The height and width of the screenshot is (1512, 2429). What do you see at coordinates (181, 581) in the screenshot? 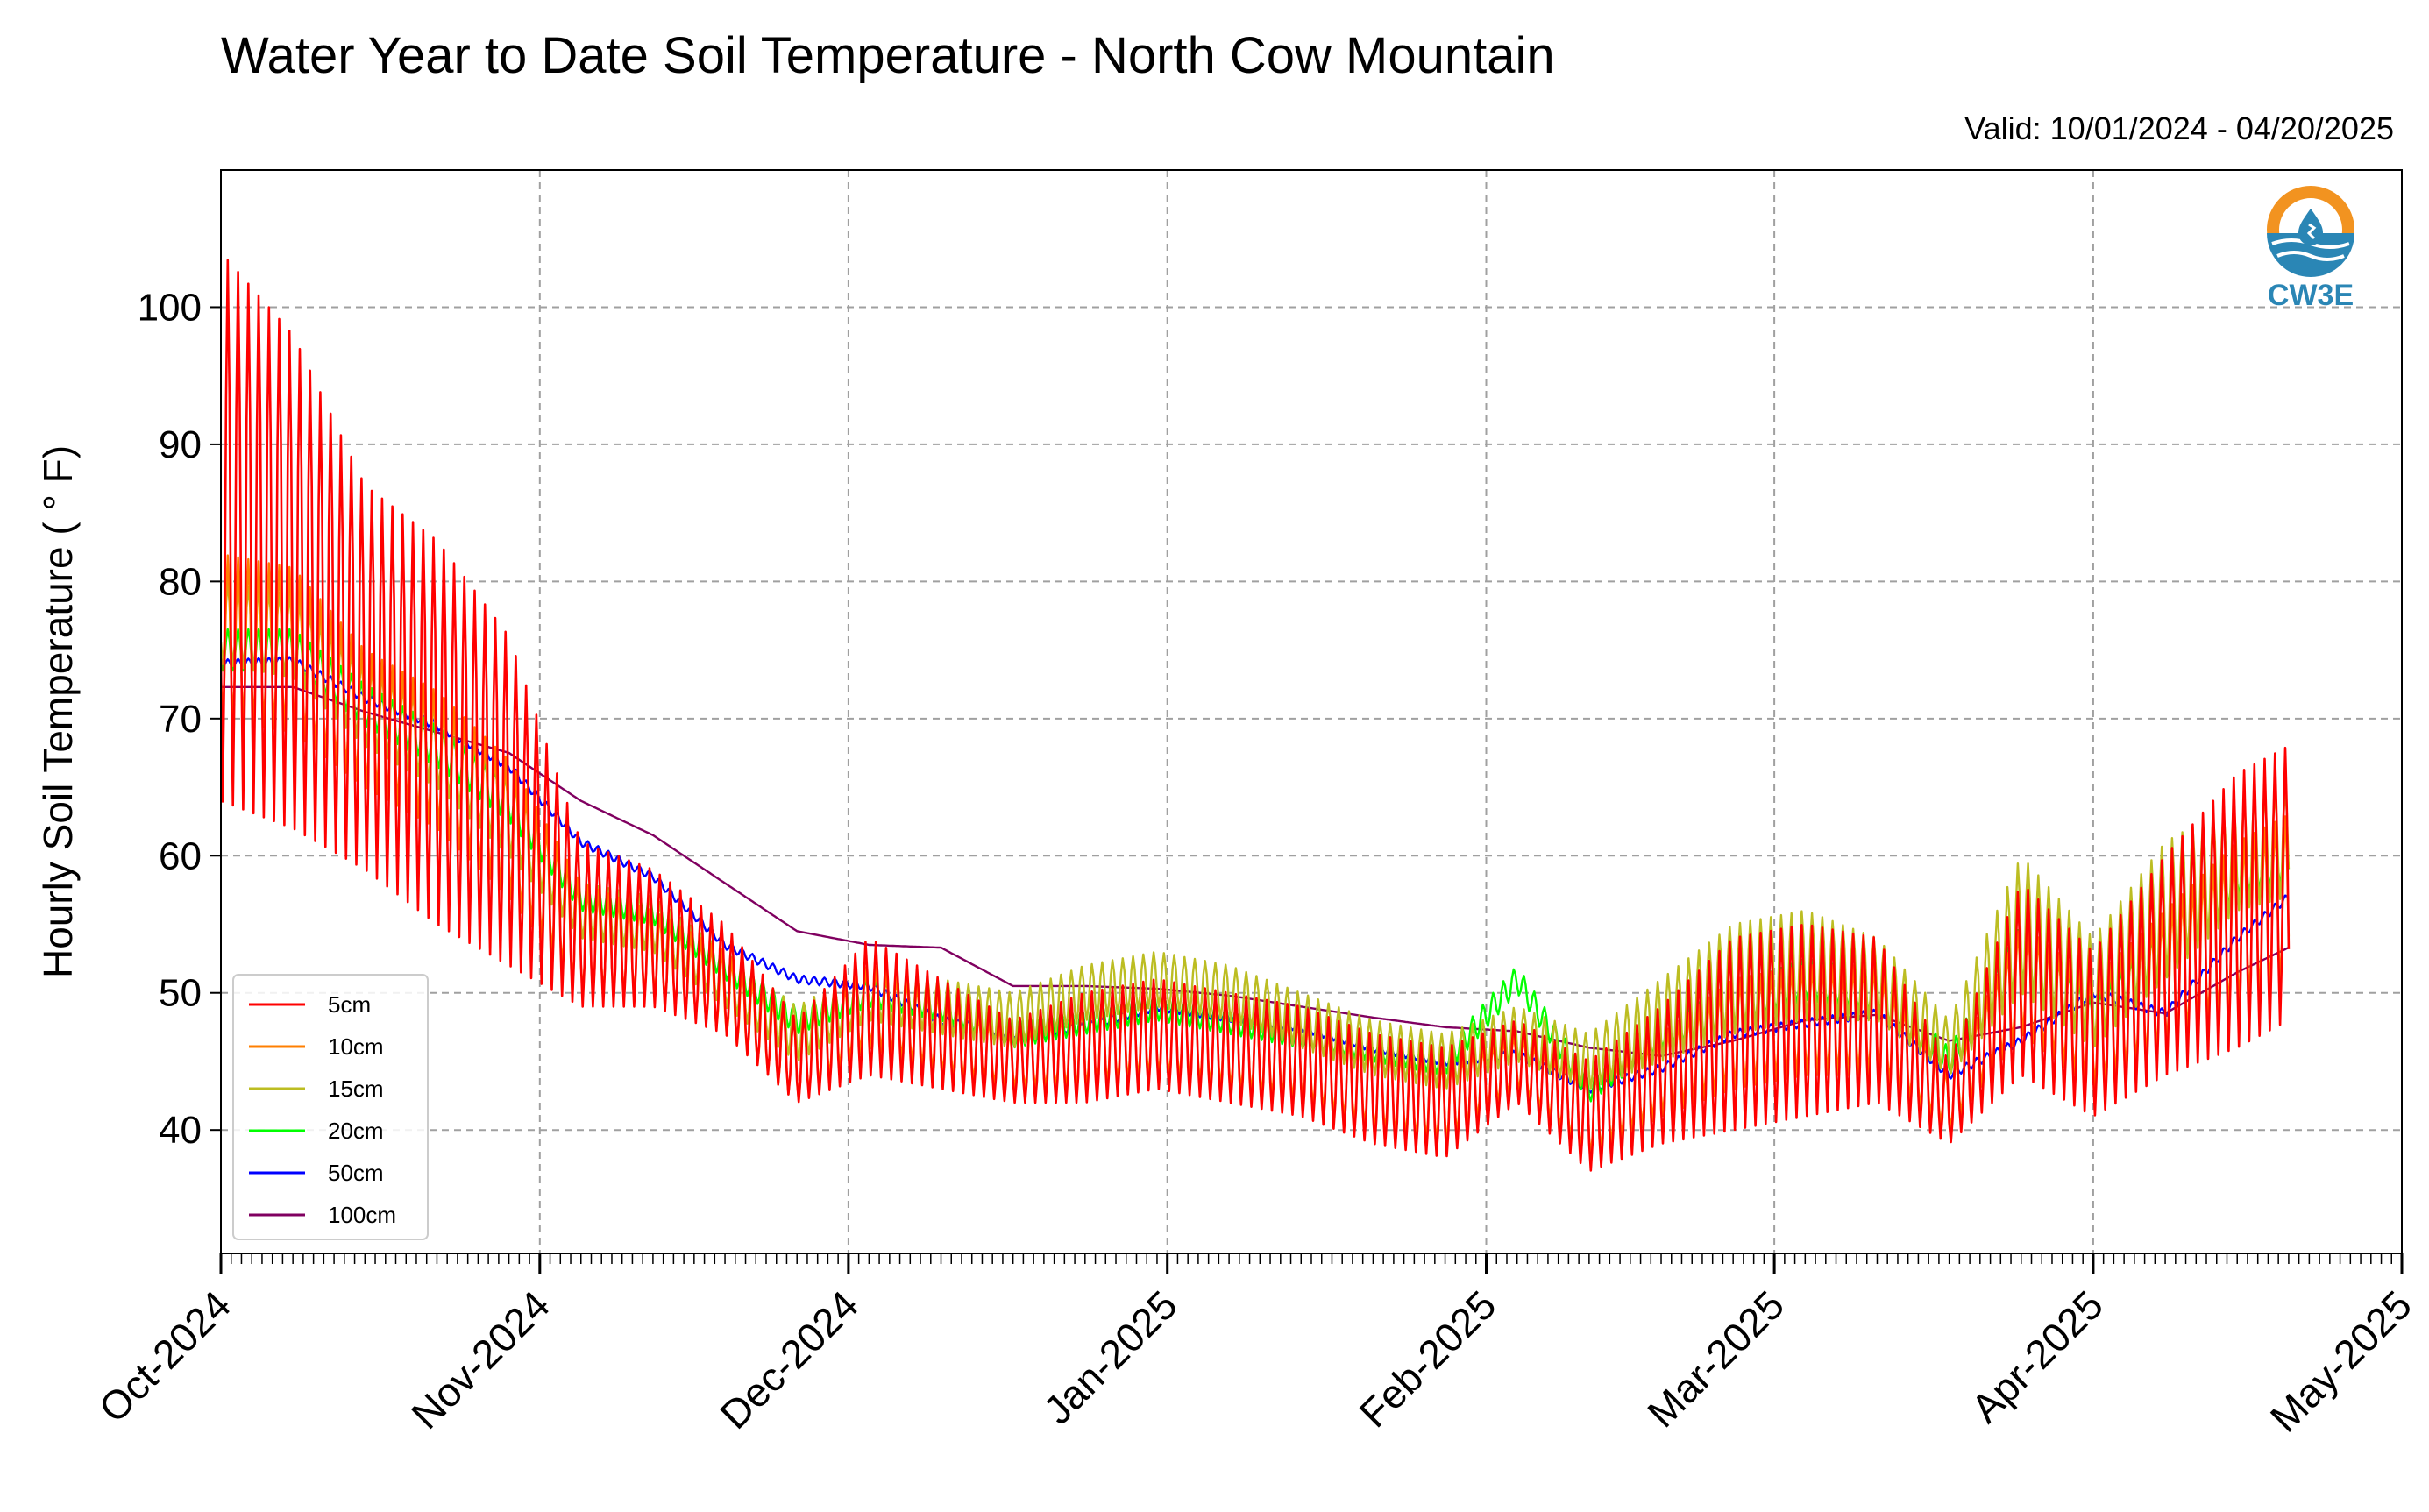
I see `y-tick-label: 80` at bounding box center [181, 581].